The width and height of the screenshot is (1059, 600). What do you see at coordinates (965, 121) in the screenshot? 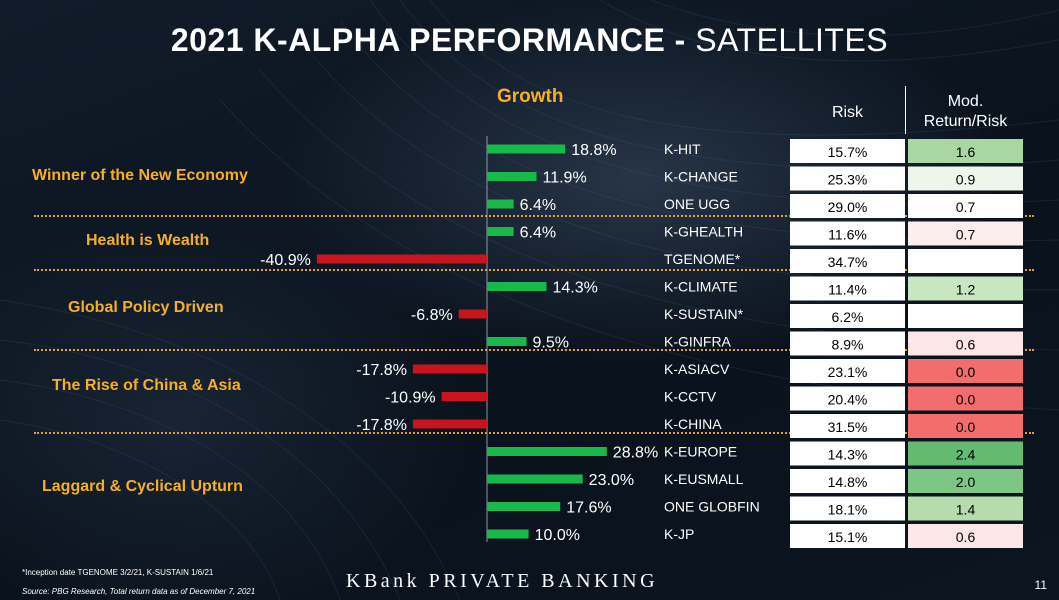
I see `mod-header-line2: Return/Risk` at bounding box center [965, 121].